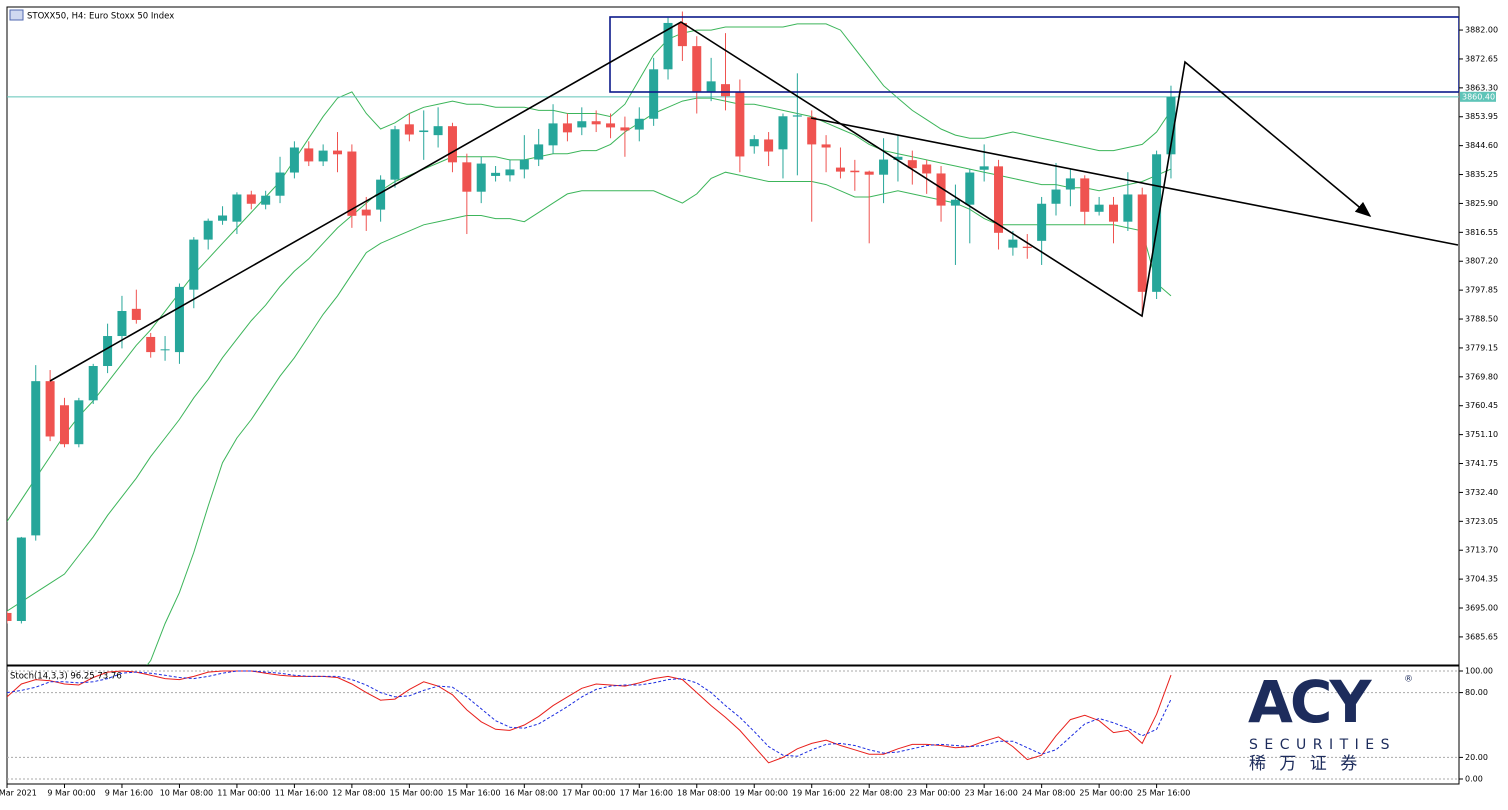  I want to click on y-tick-label: 3685.65, so click(1481, 636).